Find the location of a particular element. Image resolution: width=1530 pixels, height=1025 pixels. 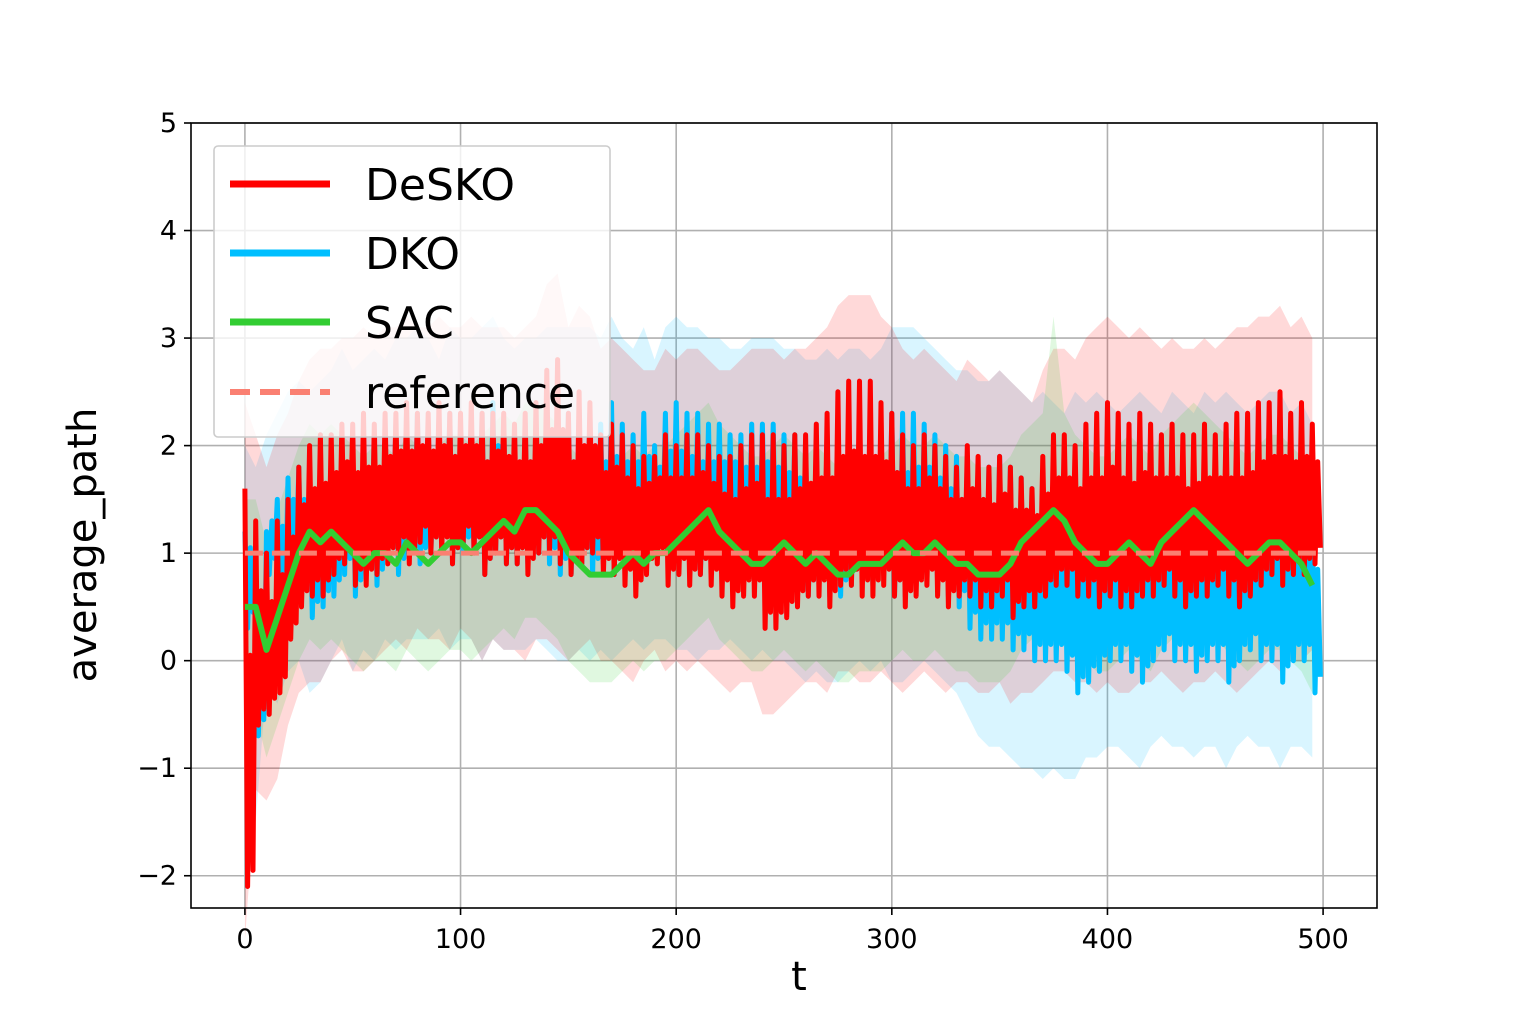

legend-box is located at coordinates (412, 291).